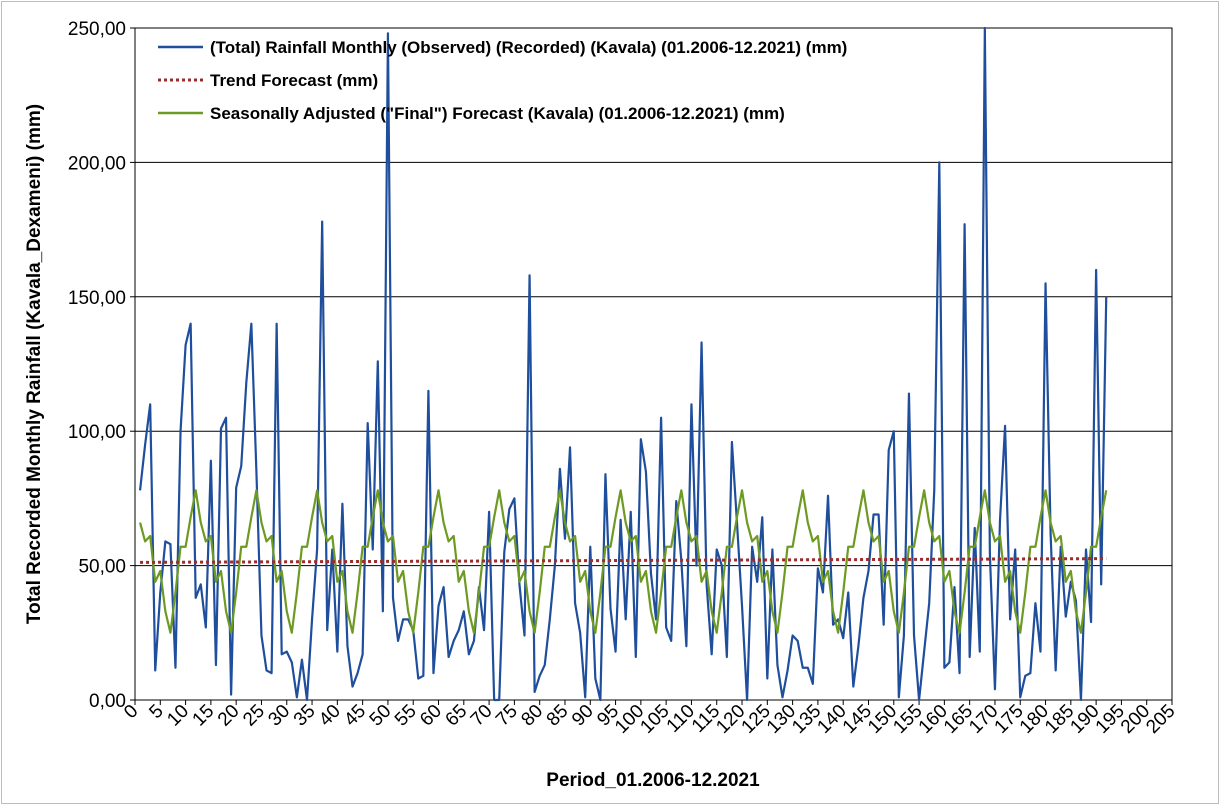 Image resolution: width=1222 pixels, height=807 pixels. I want to click on y-tick-label: 50,00, so click(102, 567).